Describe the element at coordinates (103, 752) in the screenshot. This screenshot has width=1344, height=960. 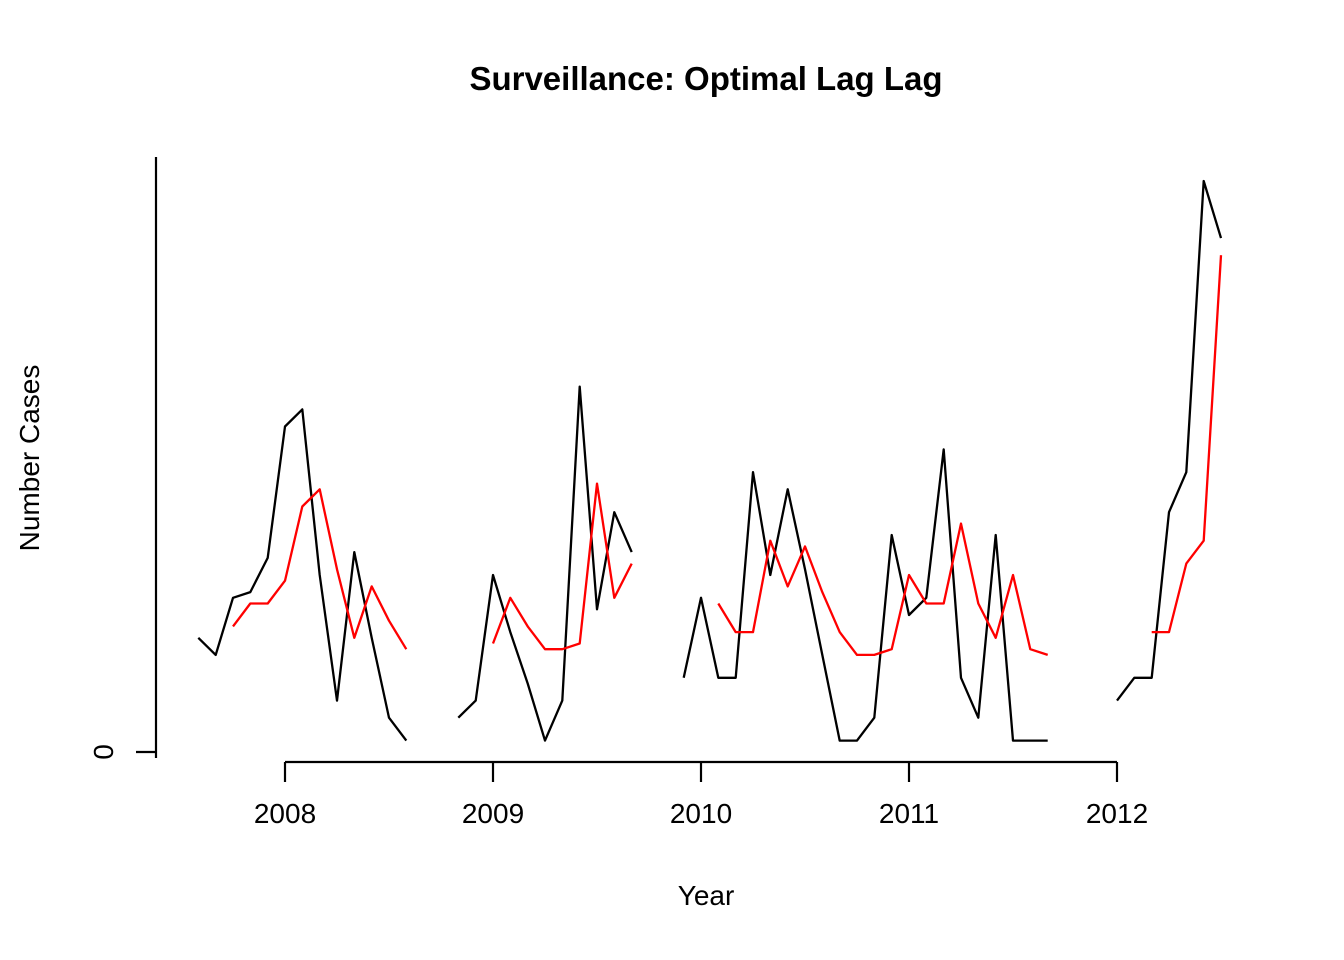
I see `y-tick-label-0: 0` at that location.